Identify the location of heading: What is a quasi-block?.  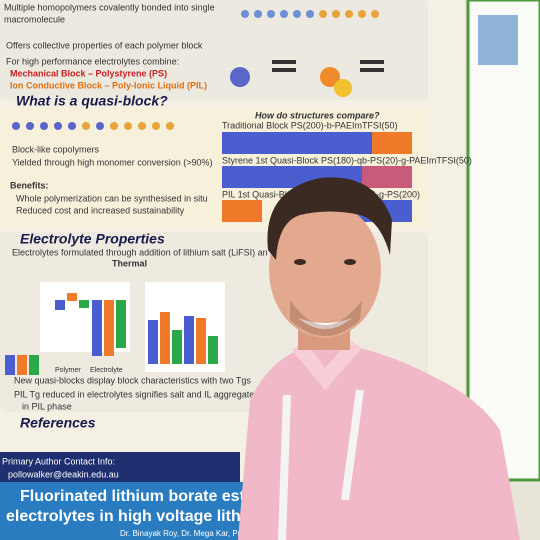
(92, 101).